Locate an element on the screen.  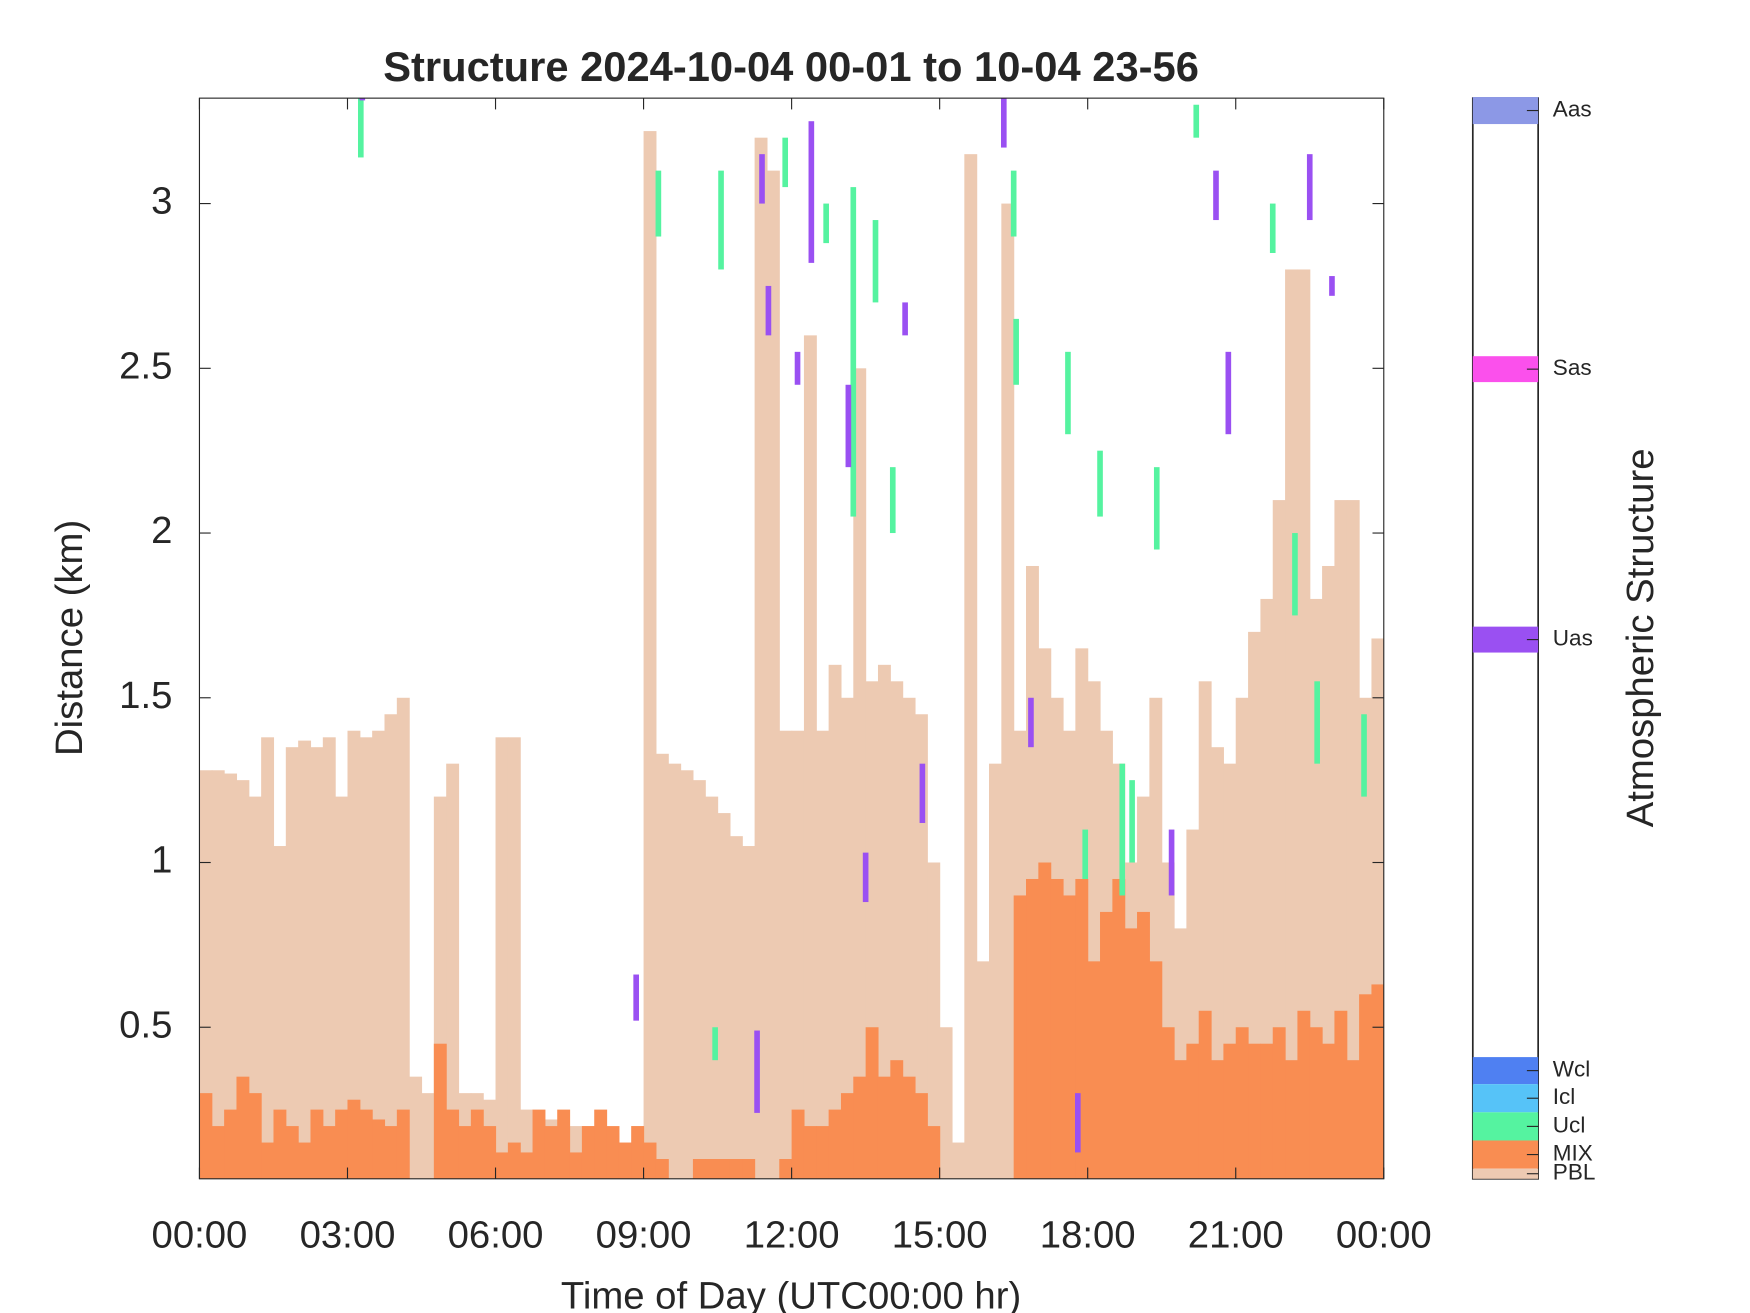
x-tick-label: 00:00 is located at coordinates (1384, 1235).